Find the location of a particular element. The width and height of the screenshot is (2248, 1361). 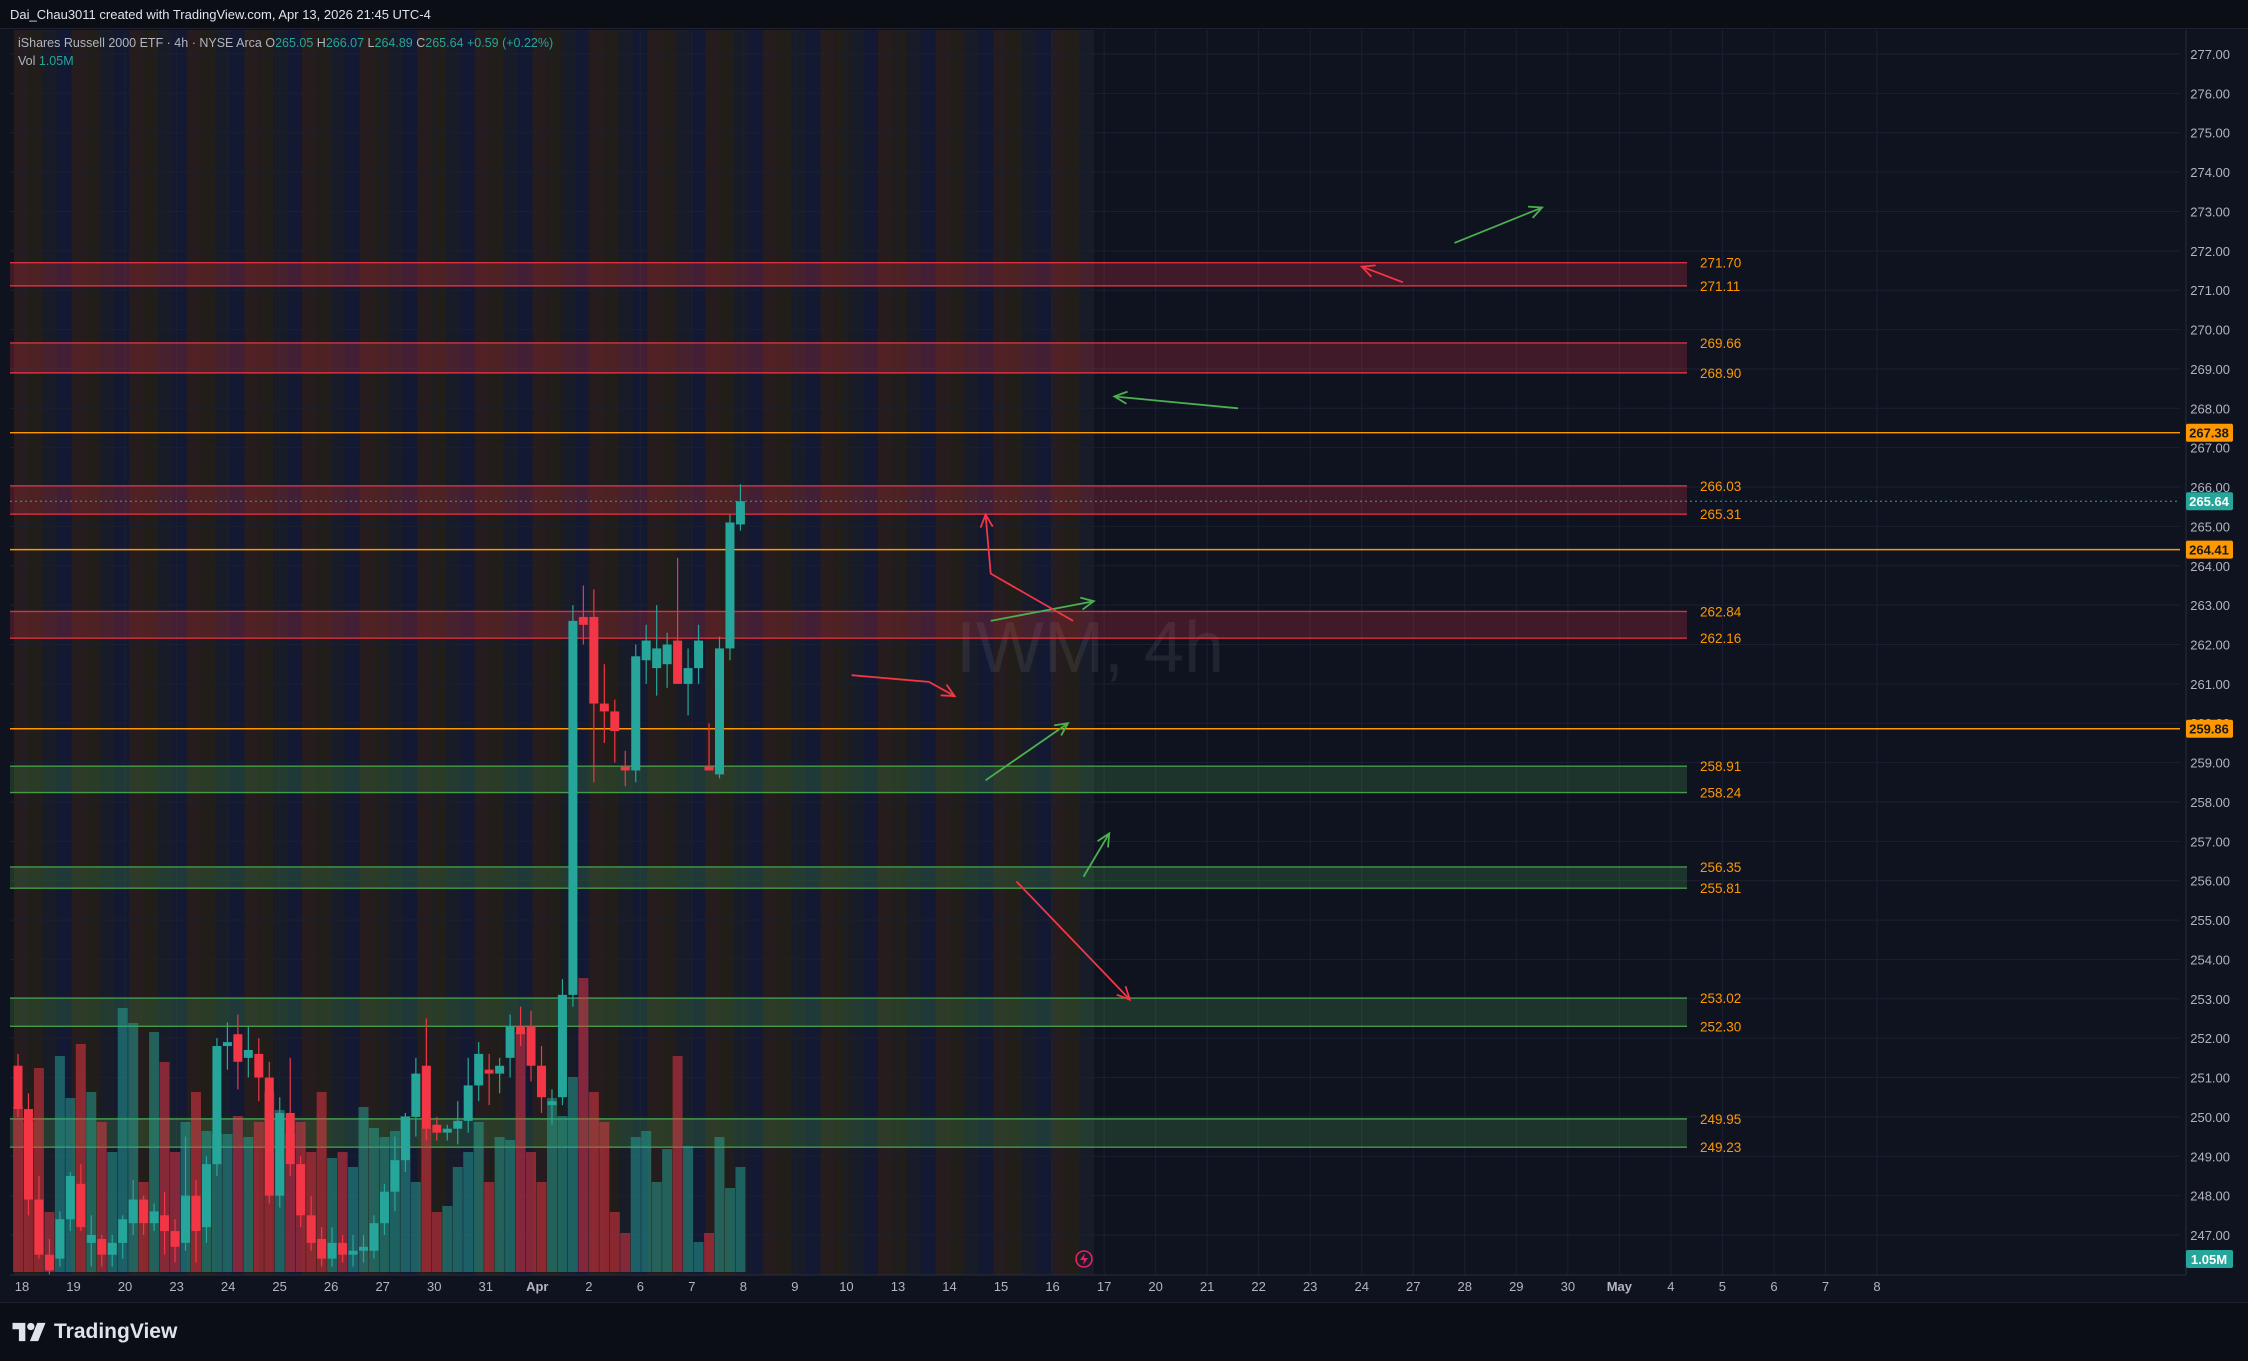

flash-icon is located at coordinates (1084, 1259).